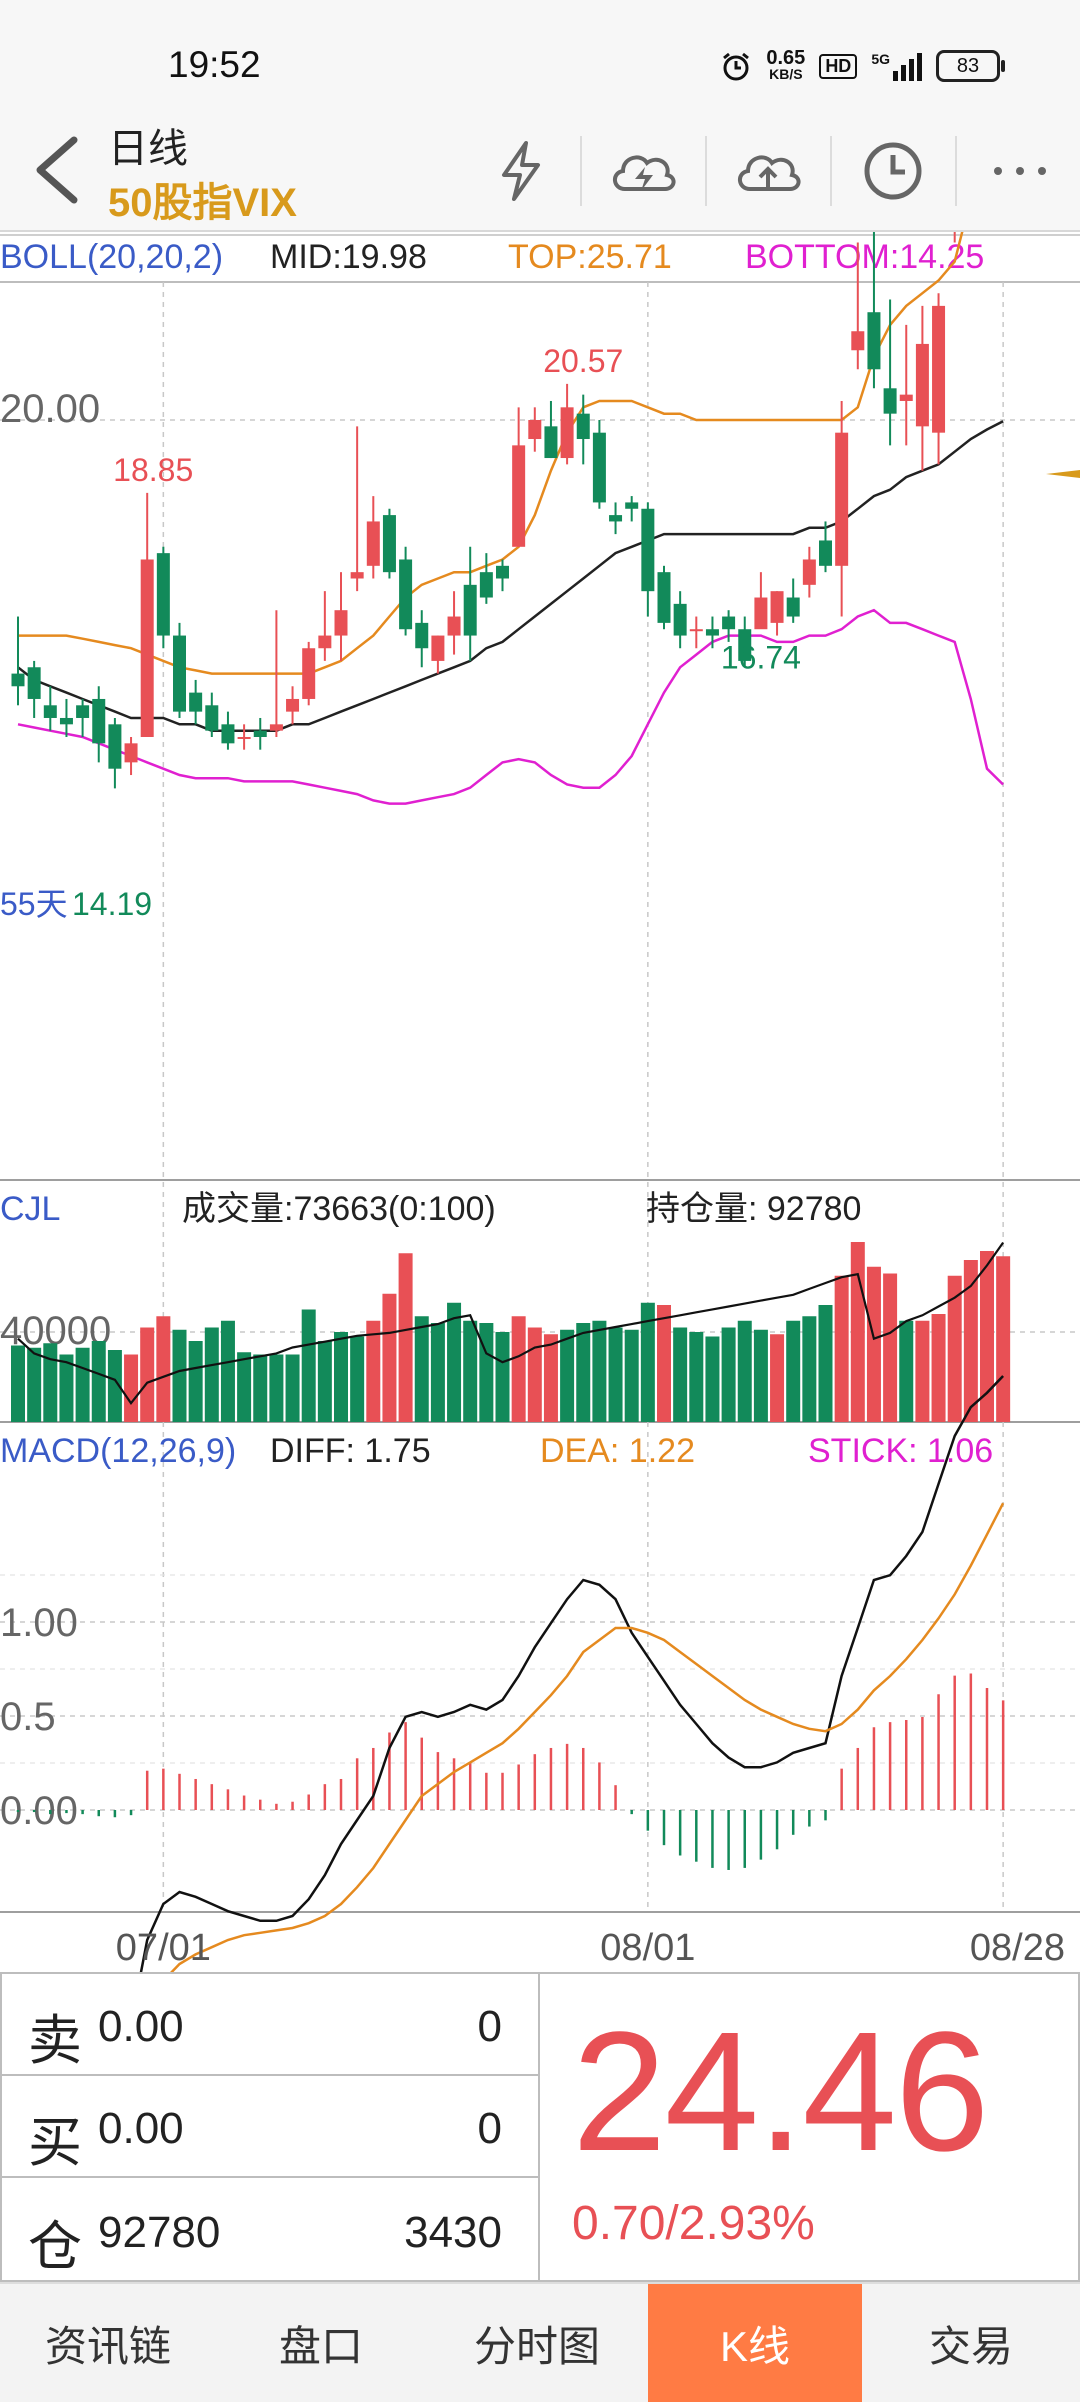 This screenshot has width=1080, height=2402. Describe the element at coordinates (112, 257) in the screenshot. I see `boll-label: BOLL(20,20,2)` at that location.